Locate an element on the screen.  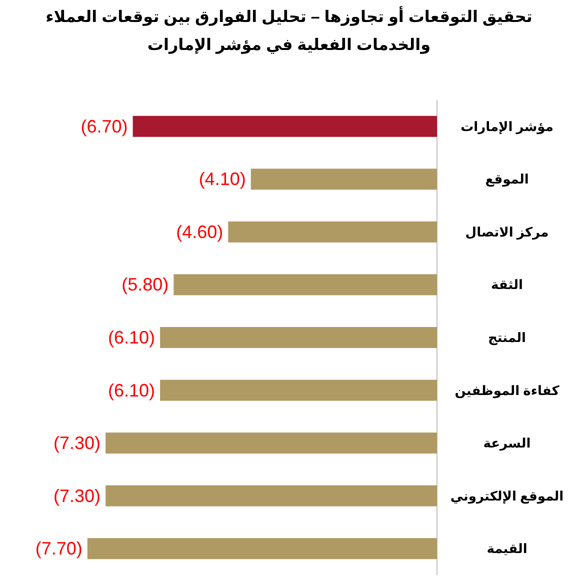
data-label: (5.80) is located at coordinates (145, 284).